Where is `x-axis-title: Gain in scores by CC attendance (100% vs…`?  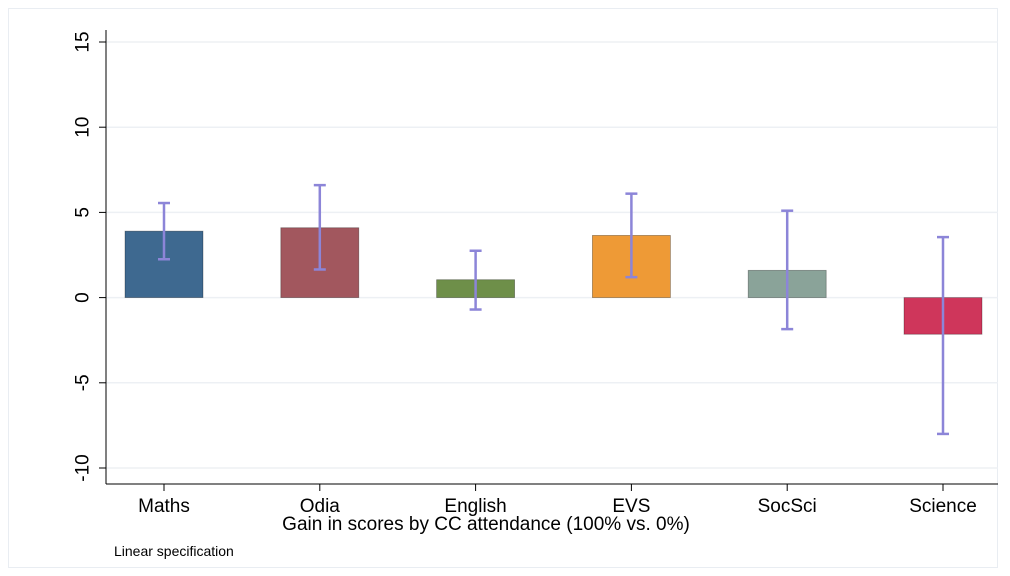 x-axis-title: Gain in scores by CC attendance (100% vs… is located at coordinates (486, 524).